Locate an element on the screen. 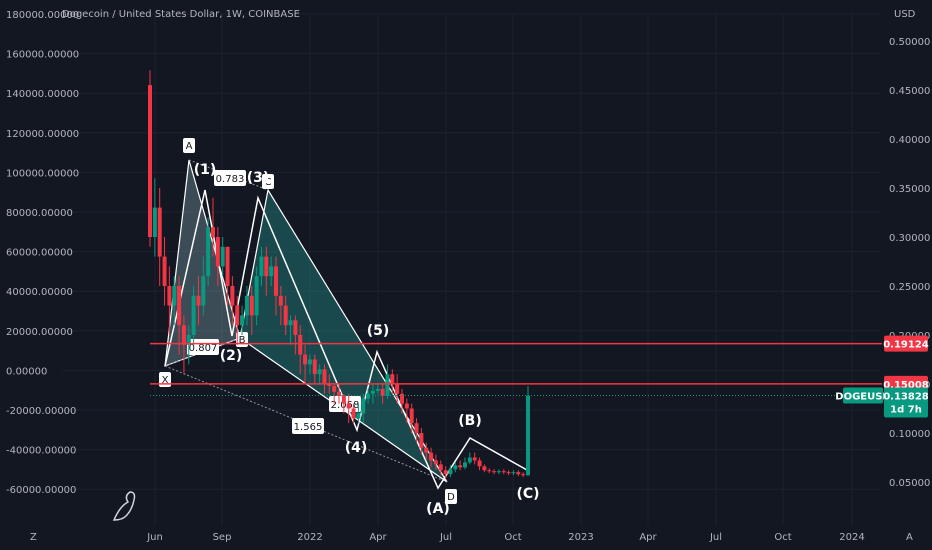 This screenshot has height=550, width=932. price-level-tag-text: 0.19124 is located at coordinates (906, 345).